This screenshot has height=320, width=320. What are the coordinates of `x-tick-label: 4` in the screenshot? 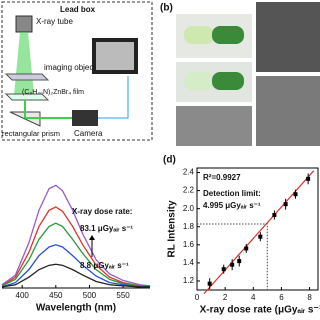 It's located at (253, 297).